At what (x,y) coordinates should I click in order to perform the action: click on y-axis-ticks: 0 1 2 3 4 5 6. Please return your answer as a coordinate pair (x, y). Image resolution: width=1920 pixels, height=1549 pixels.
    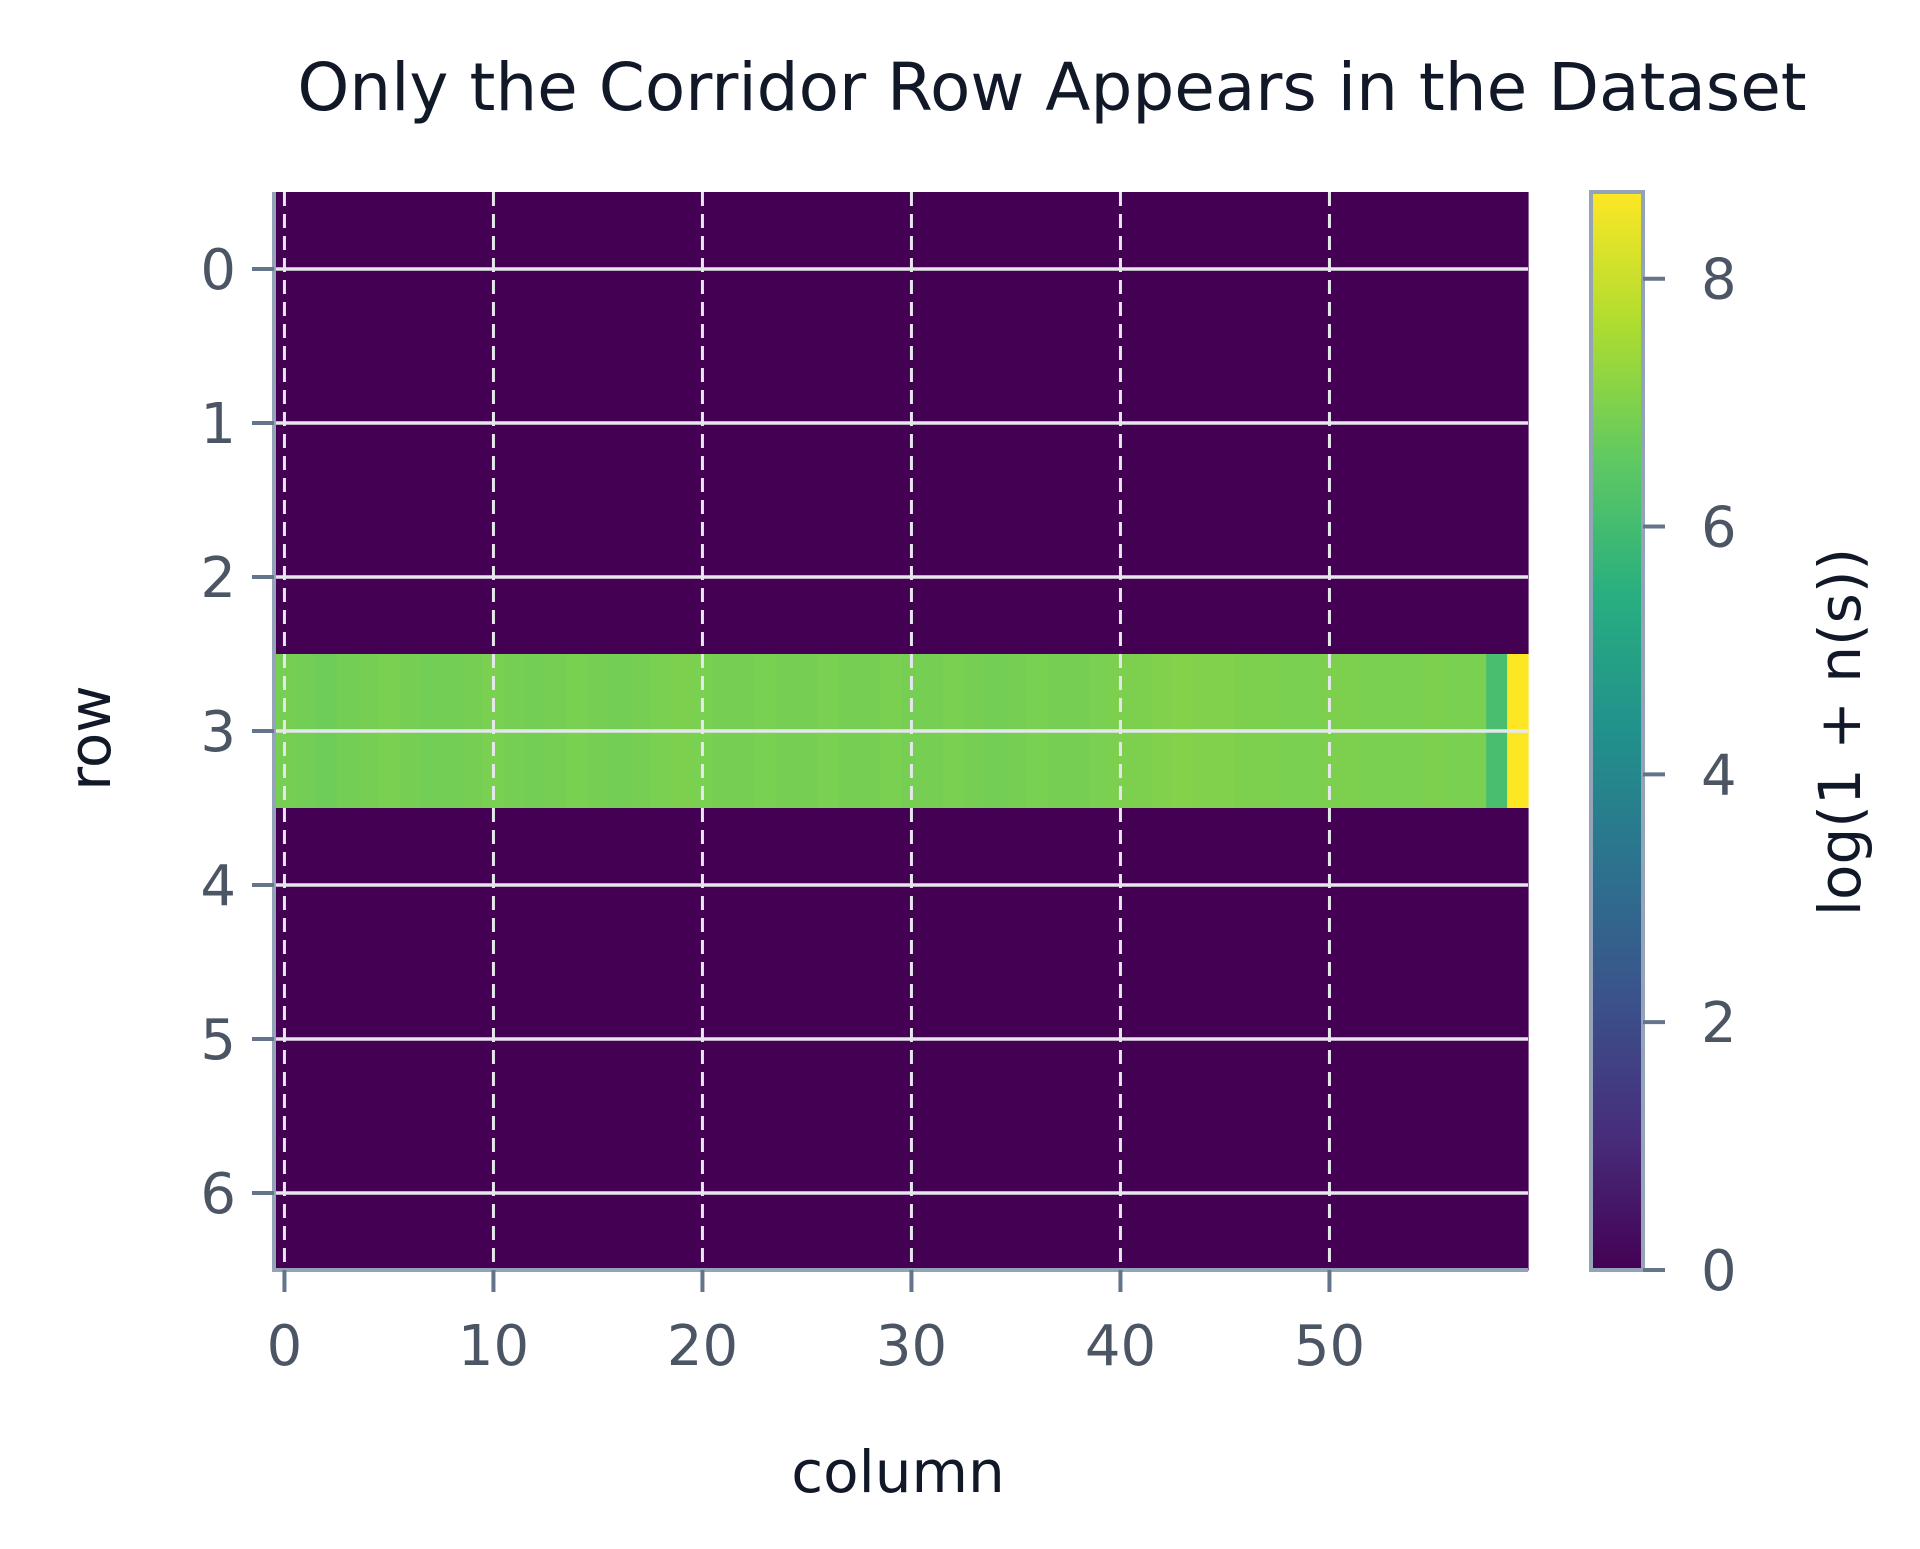
    Looking at the image, I should click on (237, 732).